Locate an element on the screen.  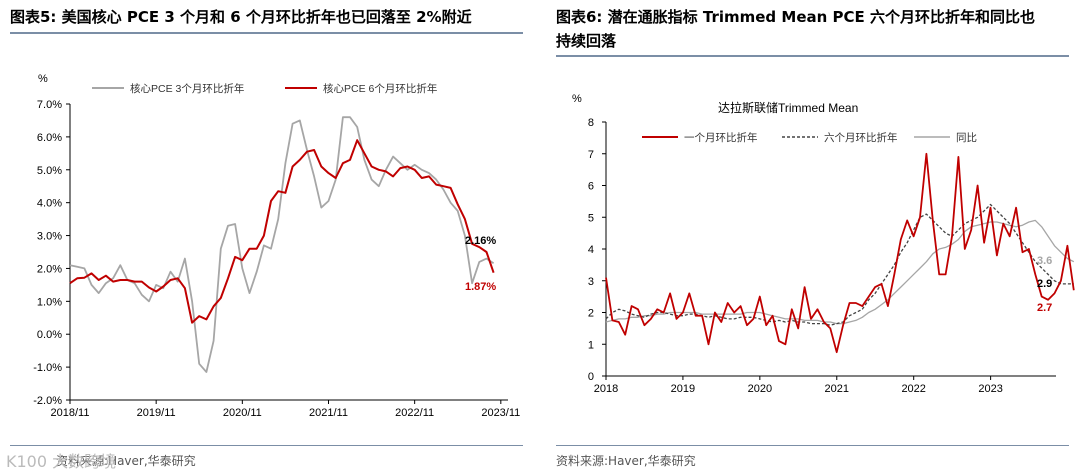
left-x-tick-label: 2020/11 is located at coordinates (242, 413).